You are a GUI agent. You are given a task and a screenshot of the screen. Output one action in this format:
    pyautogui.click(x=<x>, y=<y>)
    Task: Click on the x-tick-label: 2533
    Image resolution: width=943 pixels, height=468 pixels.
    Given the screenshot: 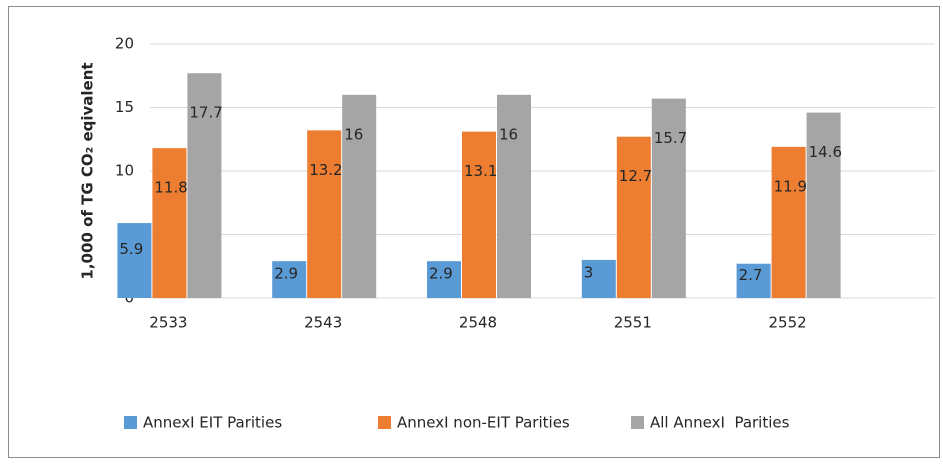 What is the action you would take?
    pyautogui.click(x=168, y=323)
    